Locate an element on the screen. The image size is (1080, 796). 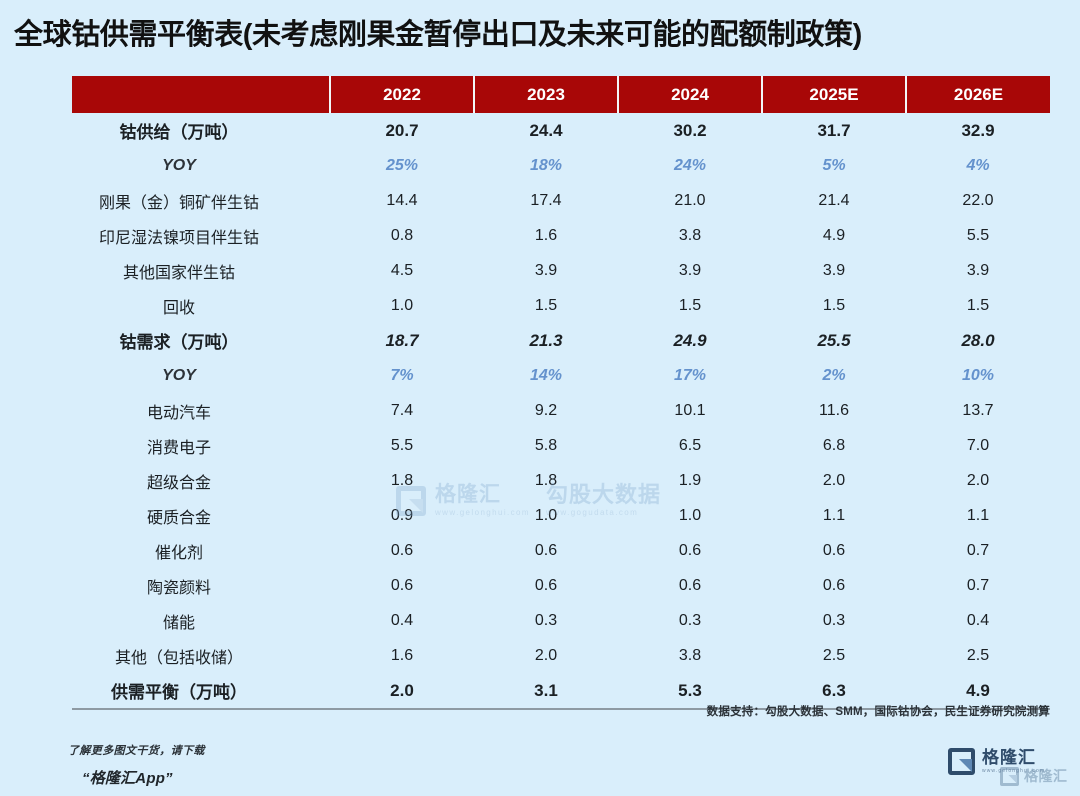
source-note: 数据支持：勾股大数据、SMM，国际钴协会，民生证券研究院测算 is located at coordinates (878, 712).